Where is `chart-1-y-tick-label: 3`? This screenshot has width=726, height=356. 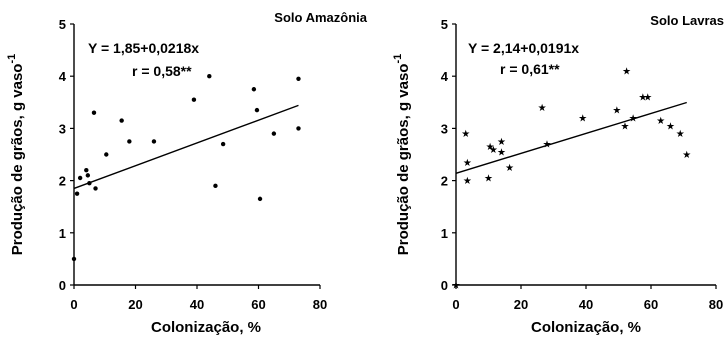
chart-1-y-tick-label: 3 is located at coordinates (62, 128).